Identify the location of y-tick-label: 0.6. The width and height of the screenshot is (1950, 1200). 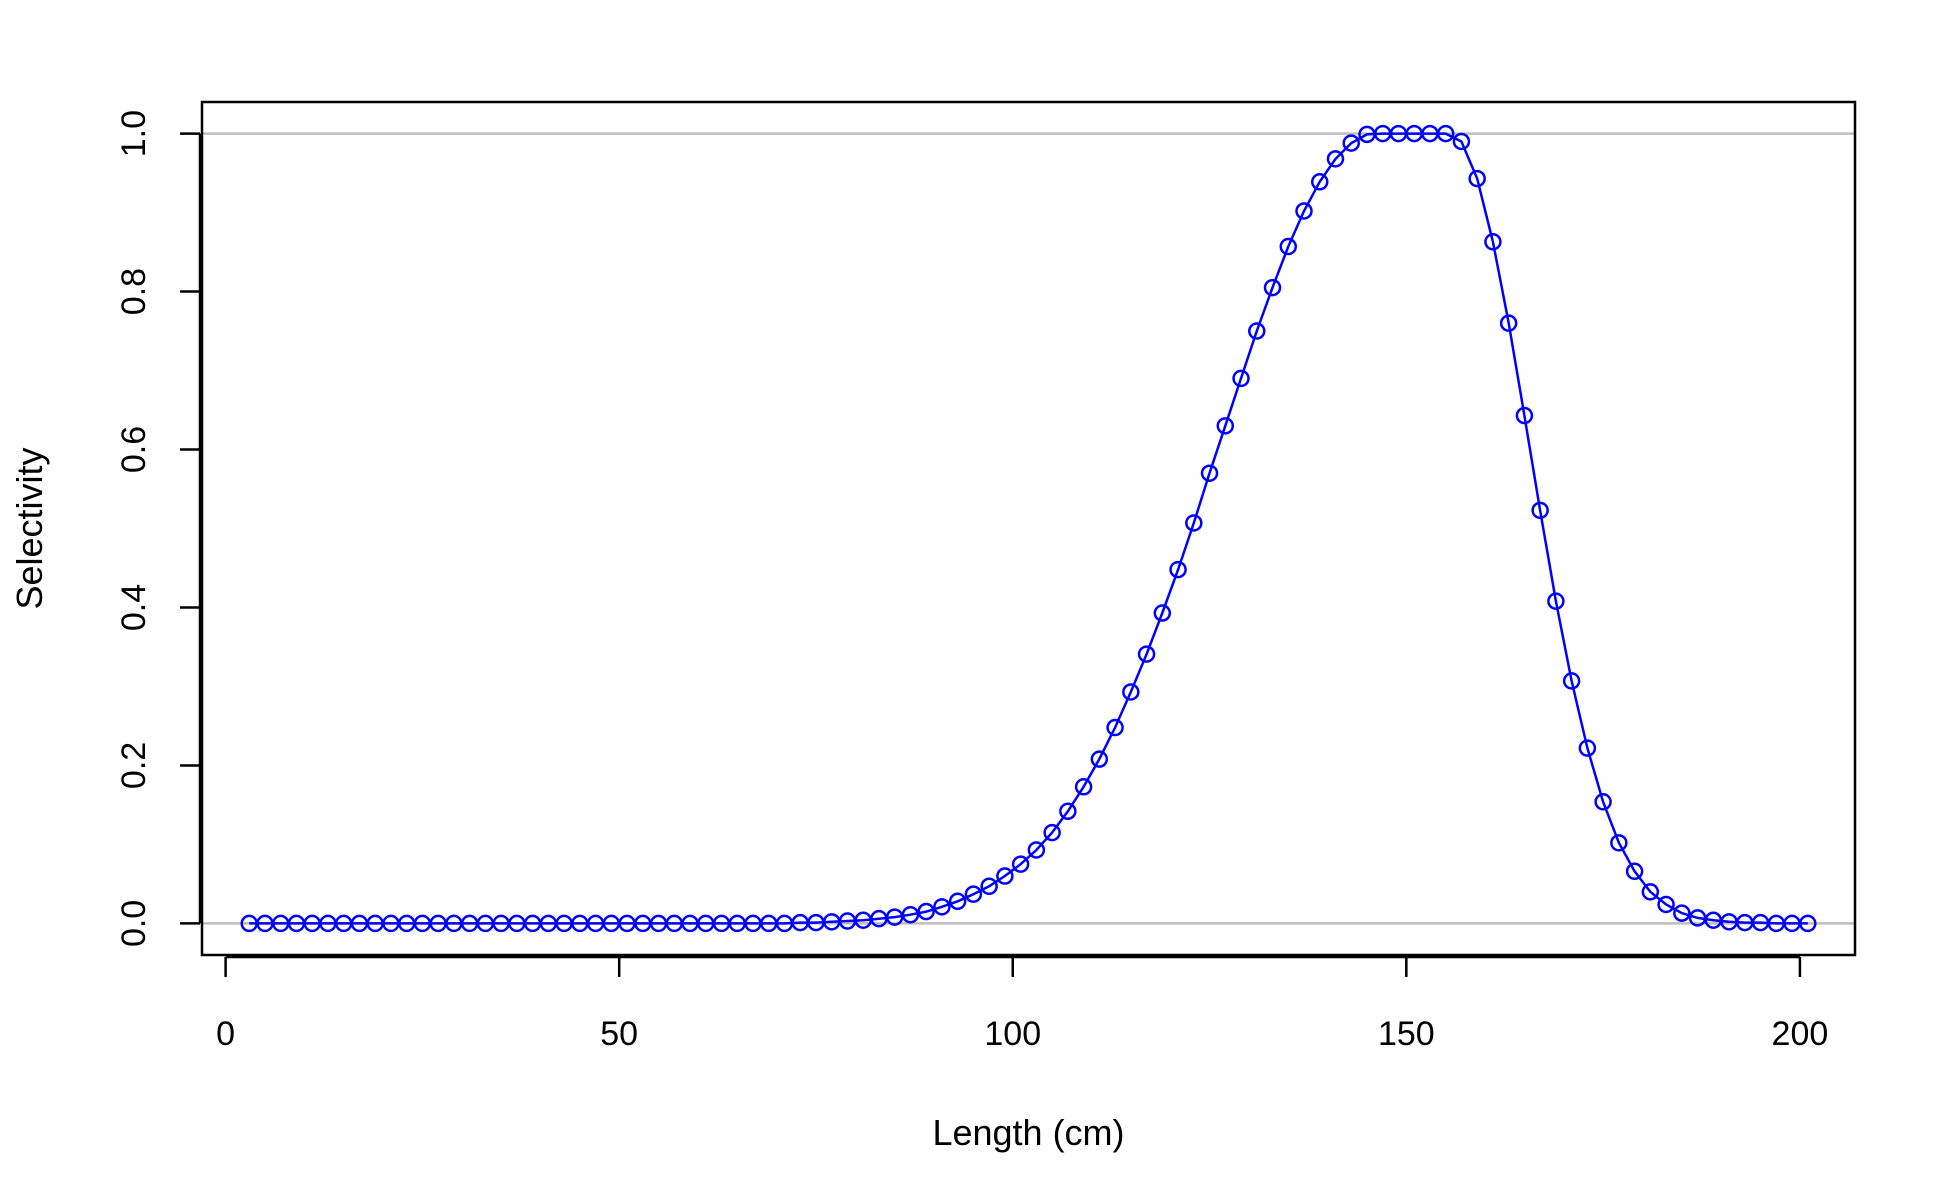
(134, 449).